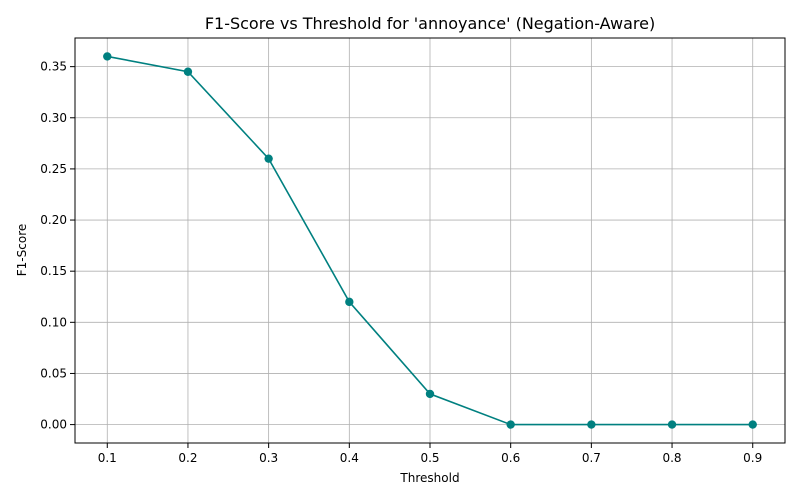 This screenshot has width=800, height=500. What do you see at coordinates (429, 458) in the screenshot?
I see `x-tick-label: 0.5` at bounding box center [429, 458].